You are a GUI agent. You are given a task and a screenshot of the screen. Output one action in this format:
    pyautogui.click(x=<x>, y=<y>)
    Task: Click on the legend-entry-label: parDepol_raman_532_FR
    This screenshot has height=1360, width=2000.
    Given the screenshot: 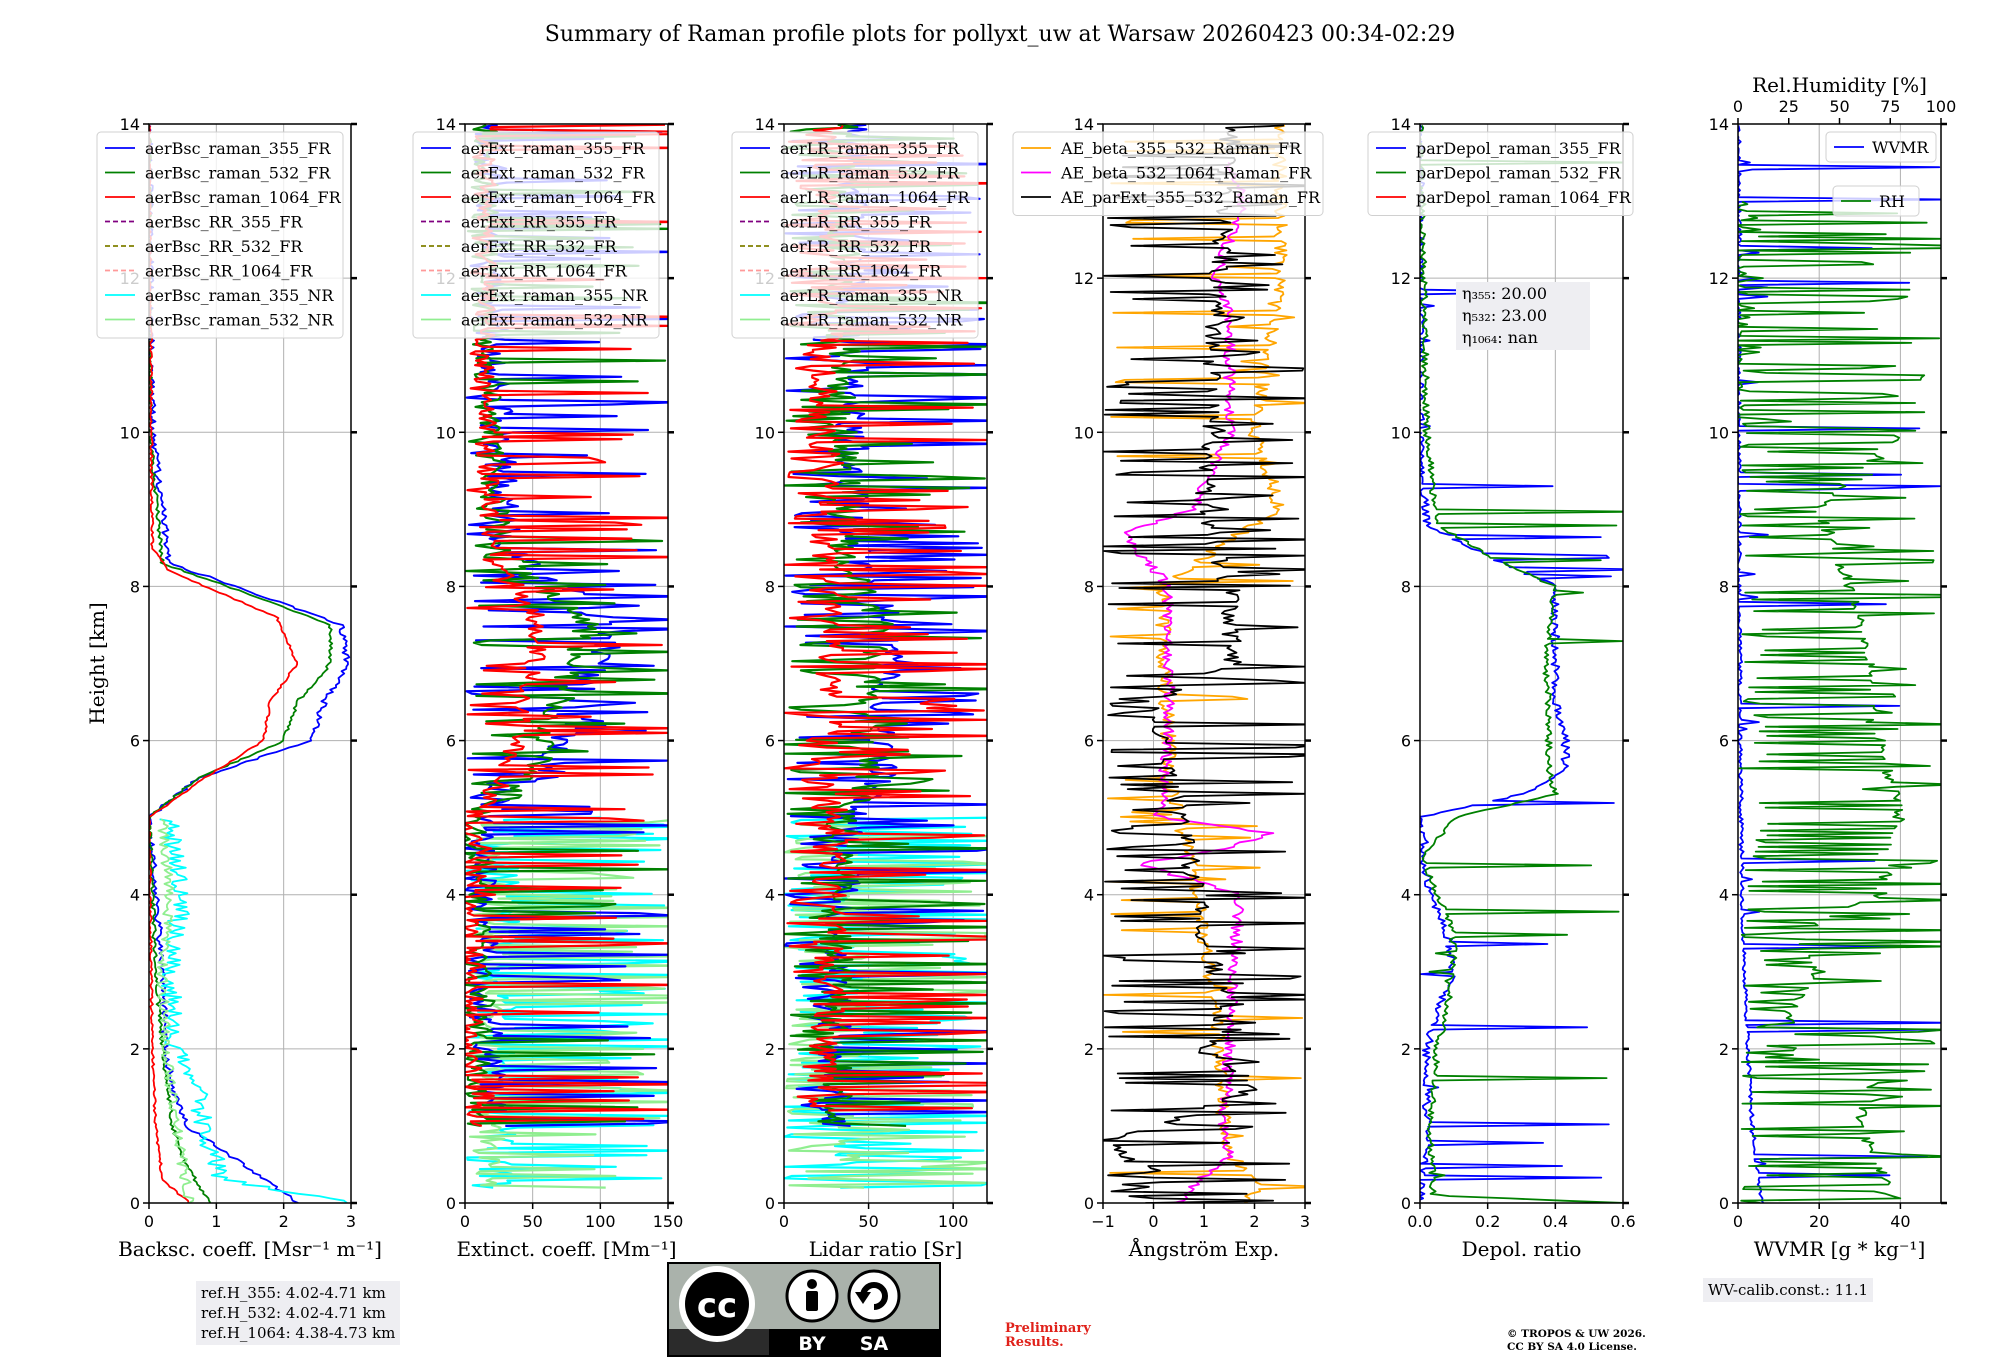 What is the action you would take?
    pyautogui.click(x=1519, y=173)
    